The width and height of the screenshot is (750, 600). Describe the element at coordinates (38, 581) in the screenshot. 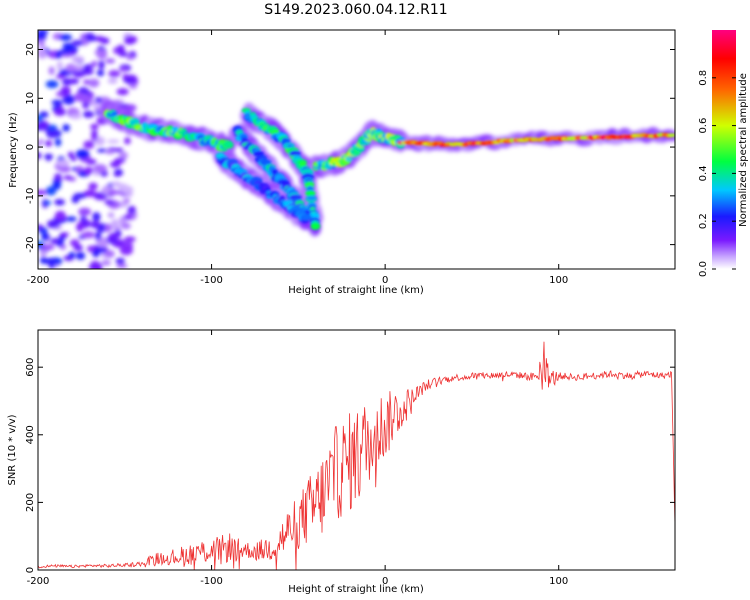

I see `snr-x-tick-label: -200` at that location.